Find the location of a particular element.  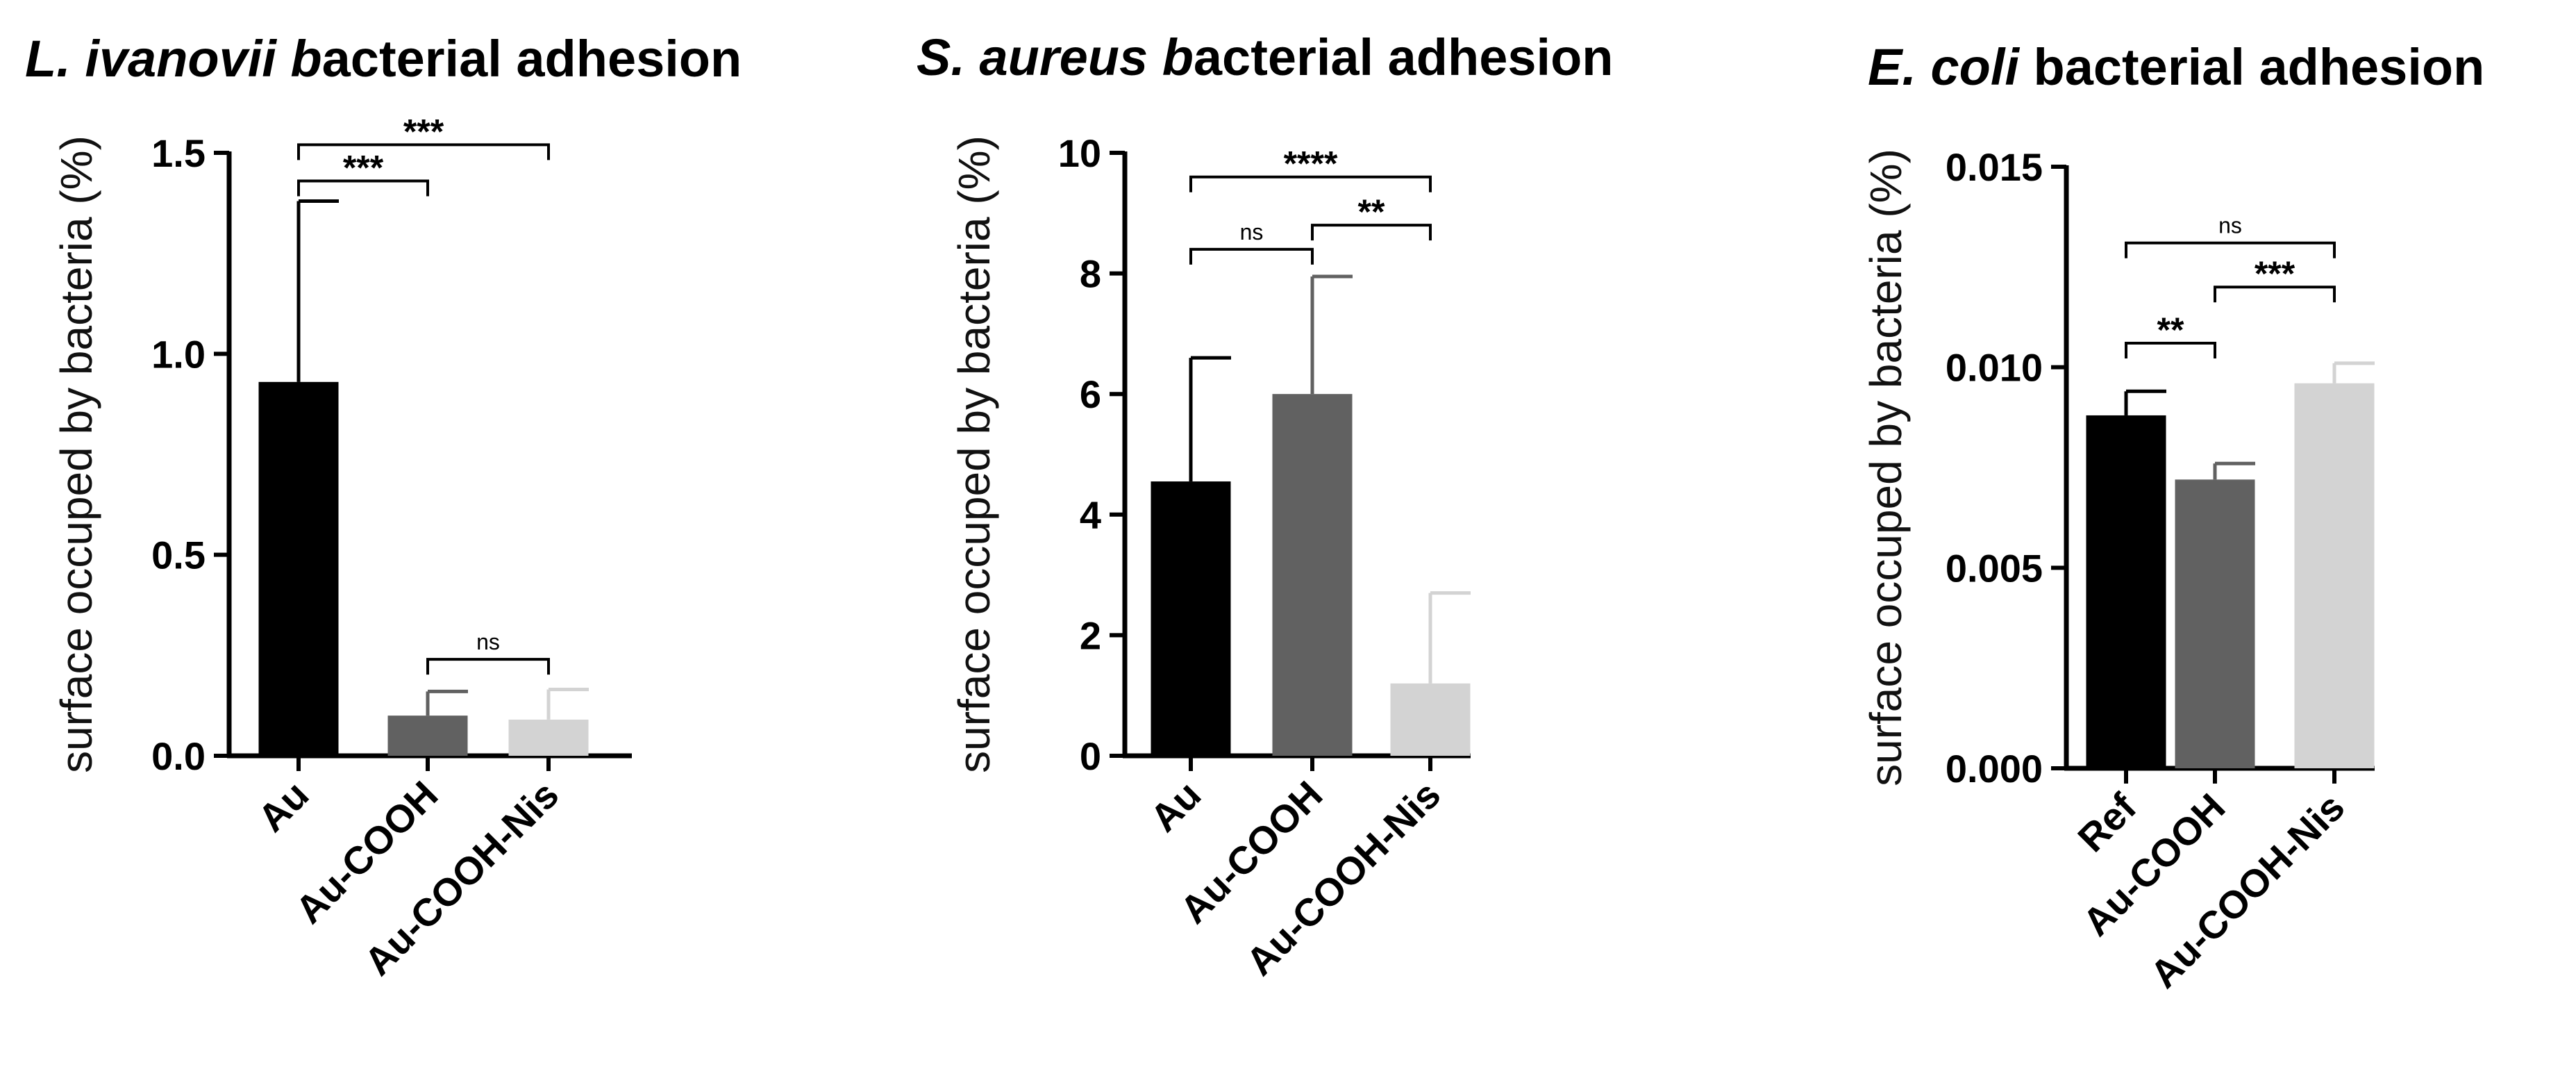

chart-title-italic: L. ivanovii b is located at coordinates (173, 59).